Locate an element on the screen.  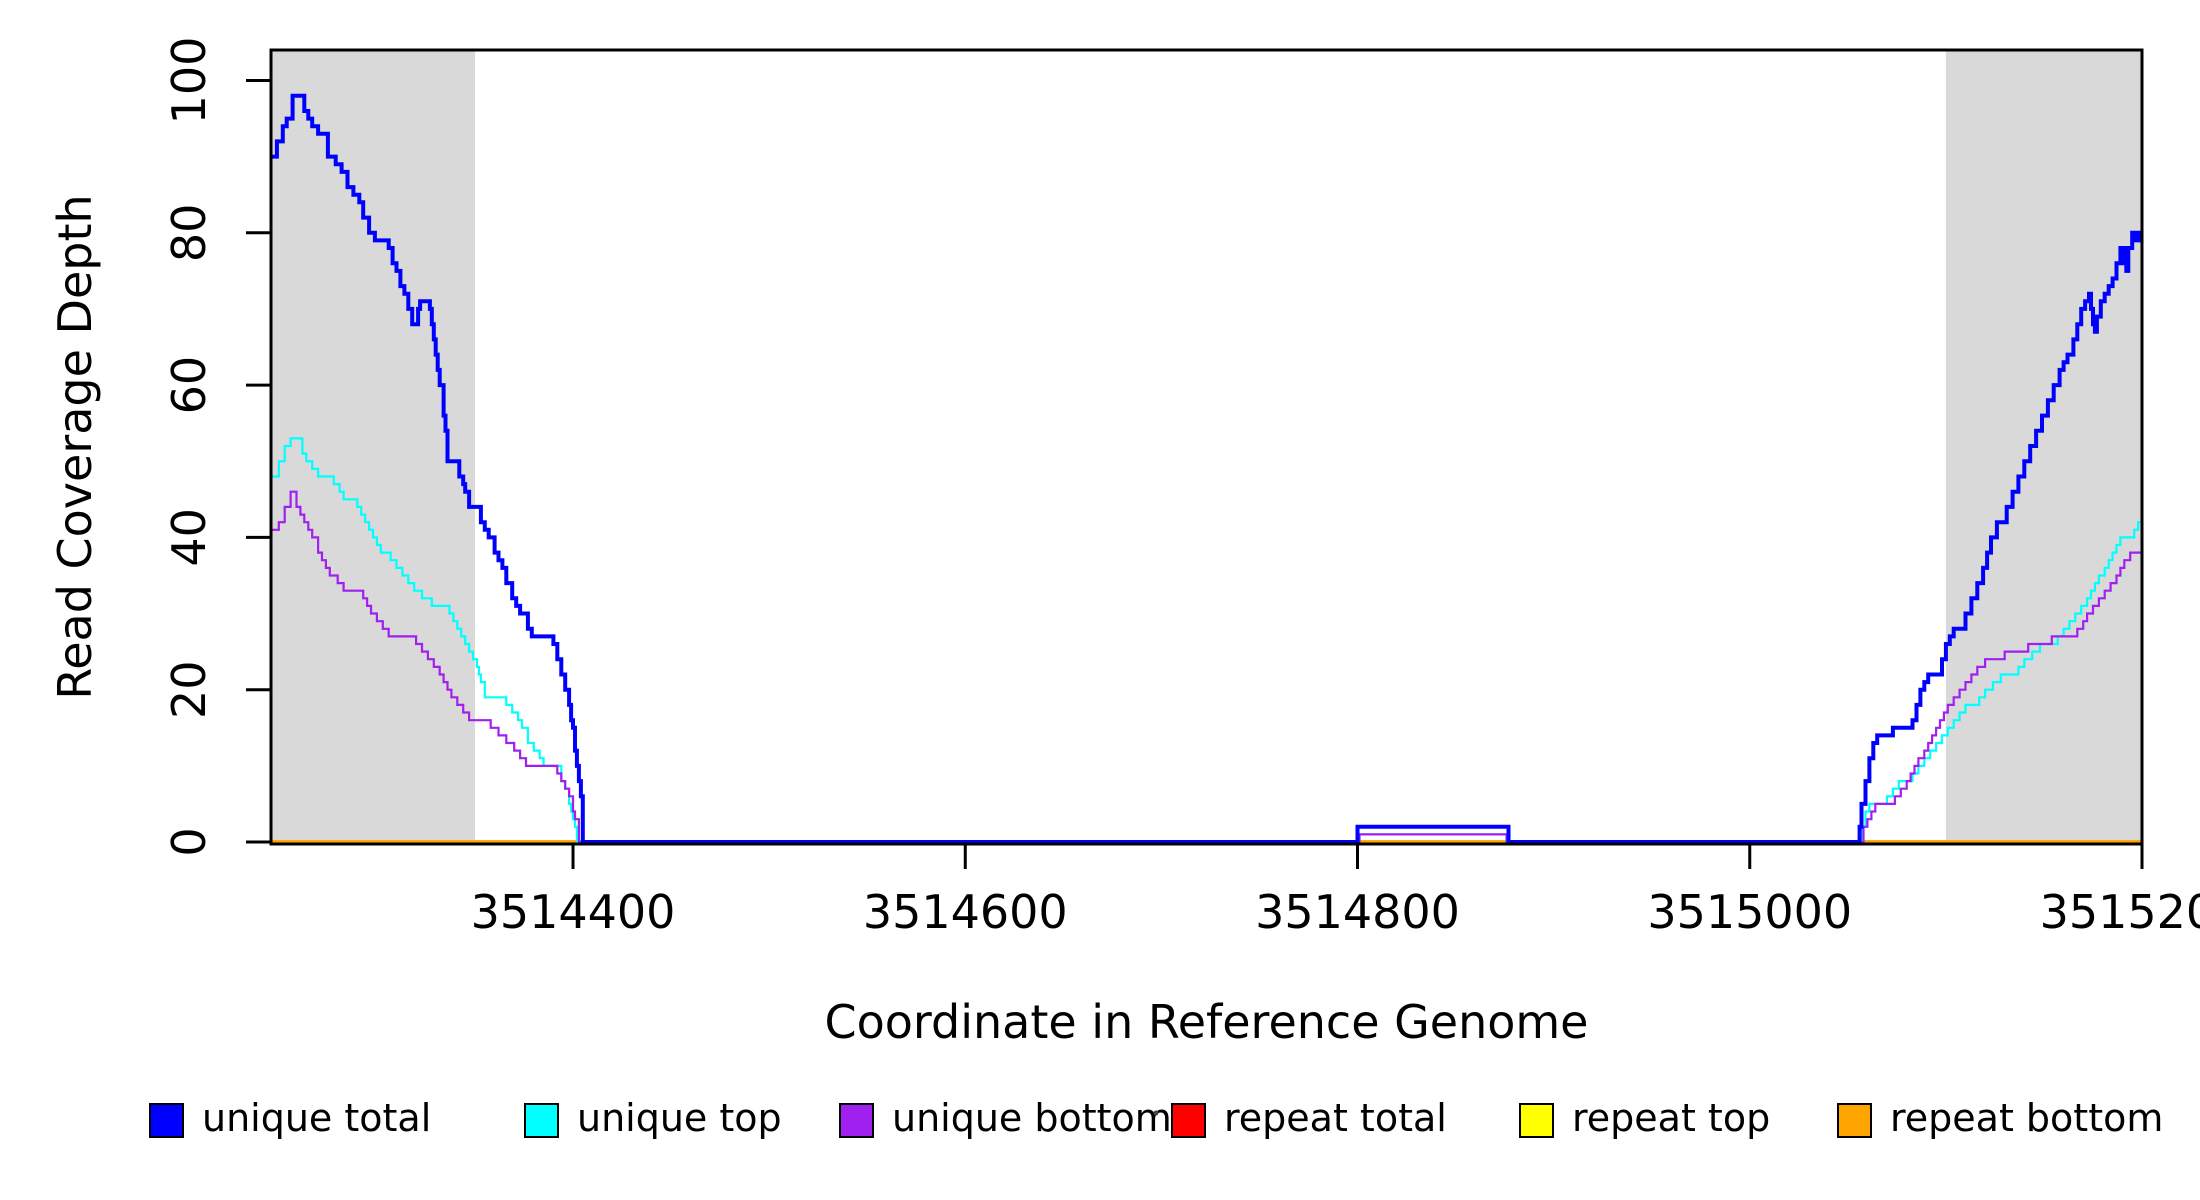
legend-label-repeat-bottom: repeat bottom is located at coordinates (2026, 1118).